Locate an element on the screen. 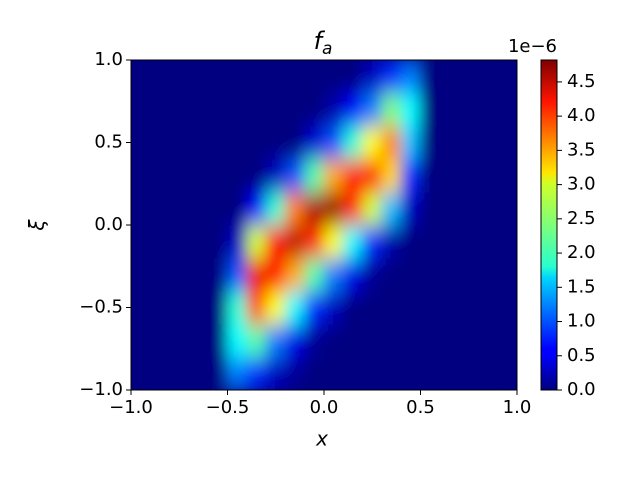  colorbar-offset-label: 1e−6 is located at coordinates (532, 46).